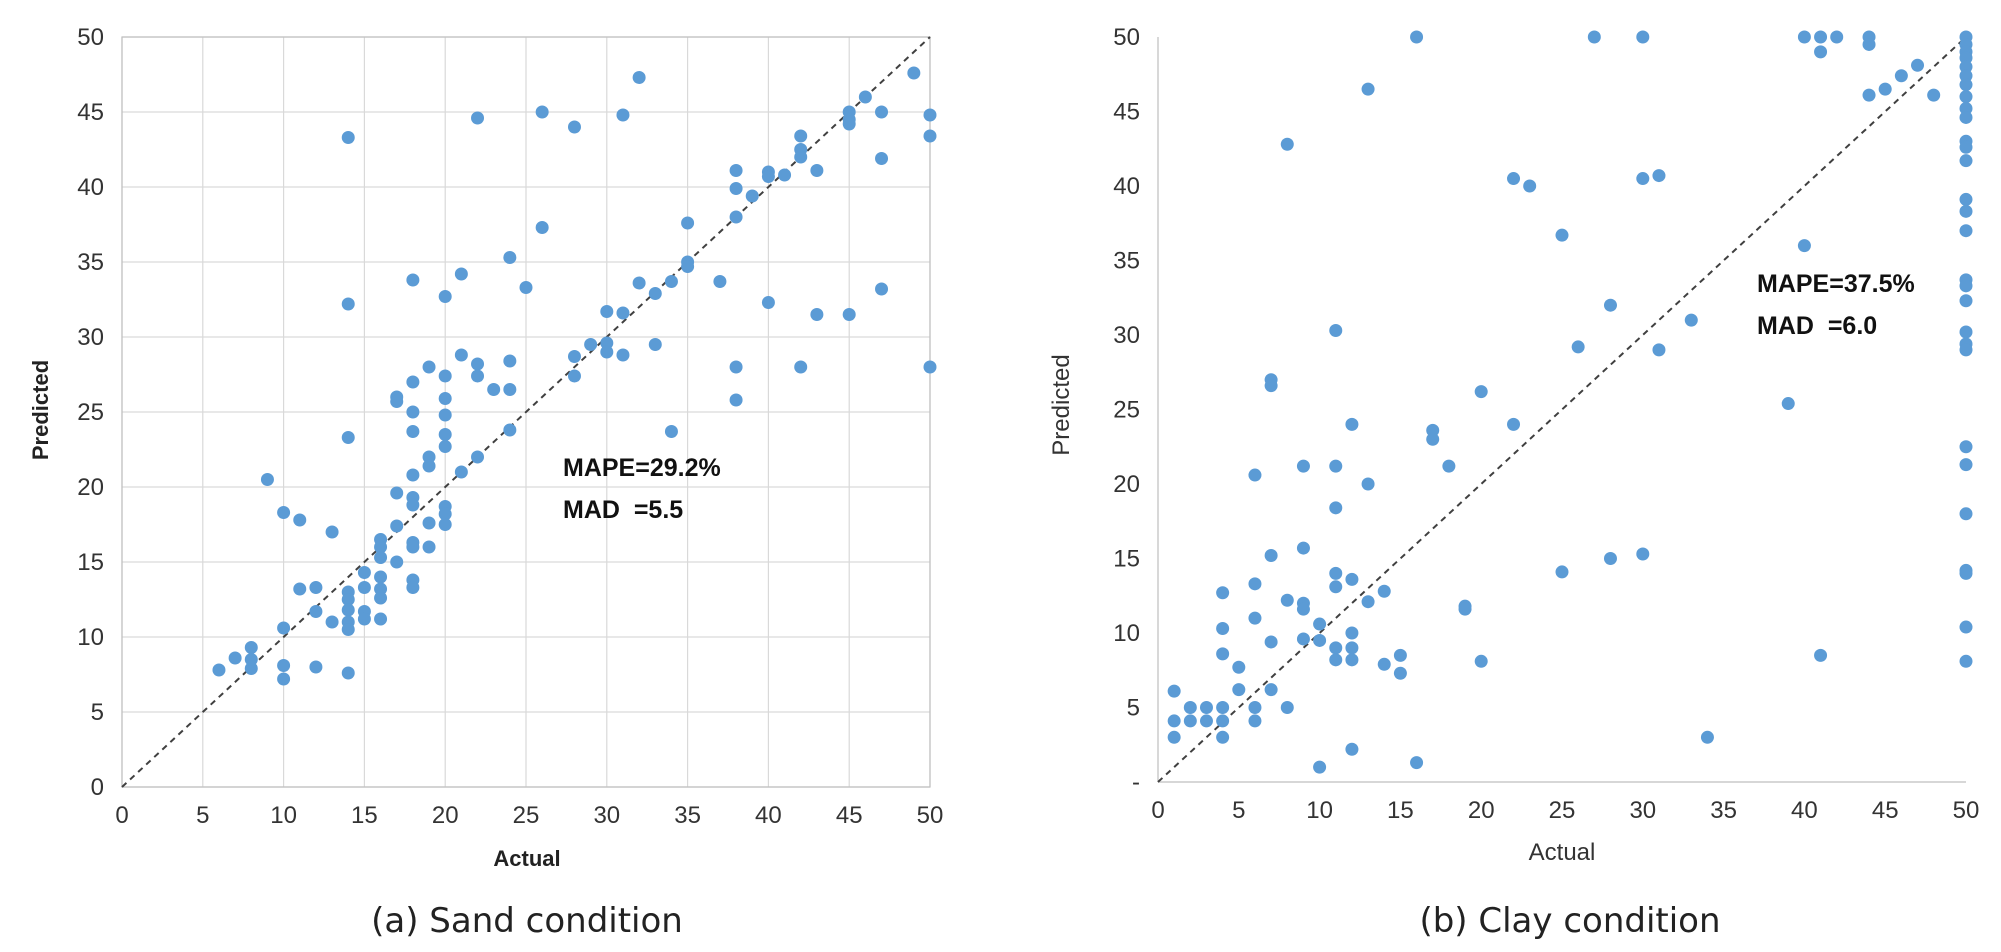  Describe the element at coordinates (1723, 810) in the screenshot. I see `x-tick-label: 35` at that location.